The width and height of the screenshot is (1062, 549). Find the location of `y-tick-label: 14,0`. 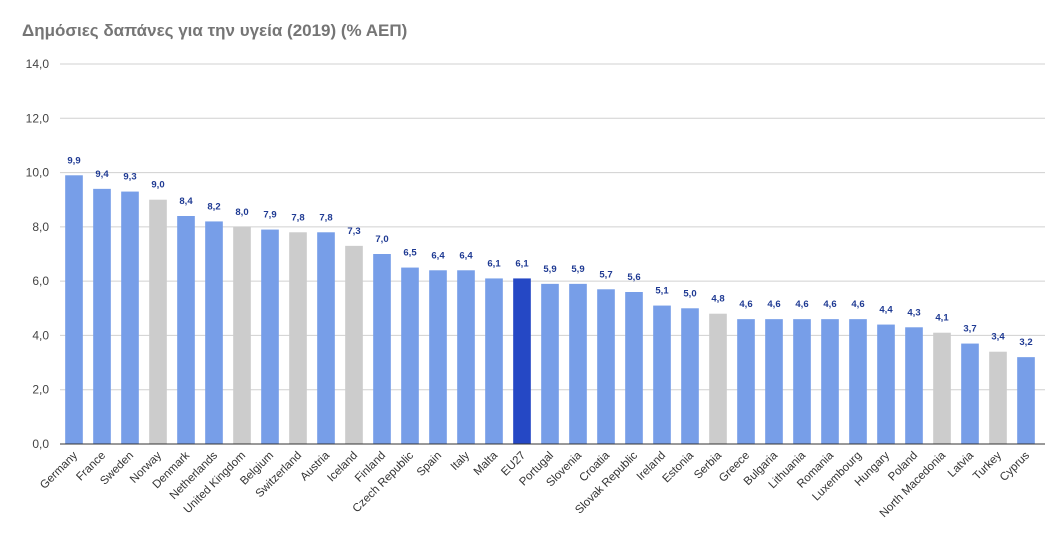

y-tick-label: 14,0 is located at coordinates (38, 64).